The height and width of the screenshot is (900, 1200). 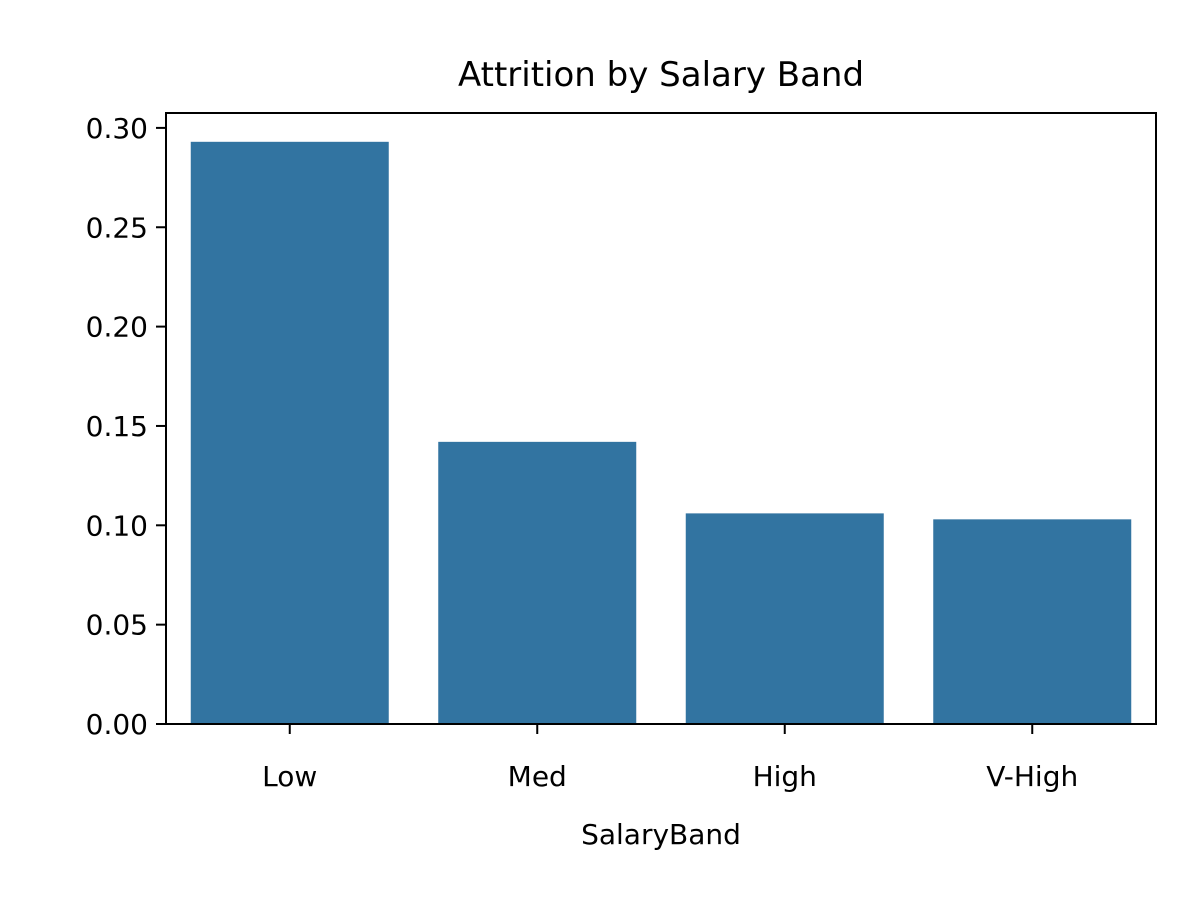 I want to click on y-tick-label: 0.20, so click(x=117, y=327).